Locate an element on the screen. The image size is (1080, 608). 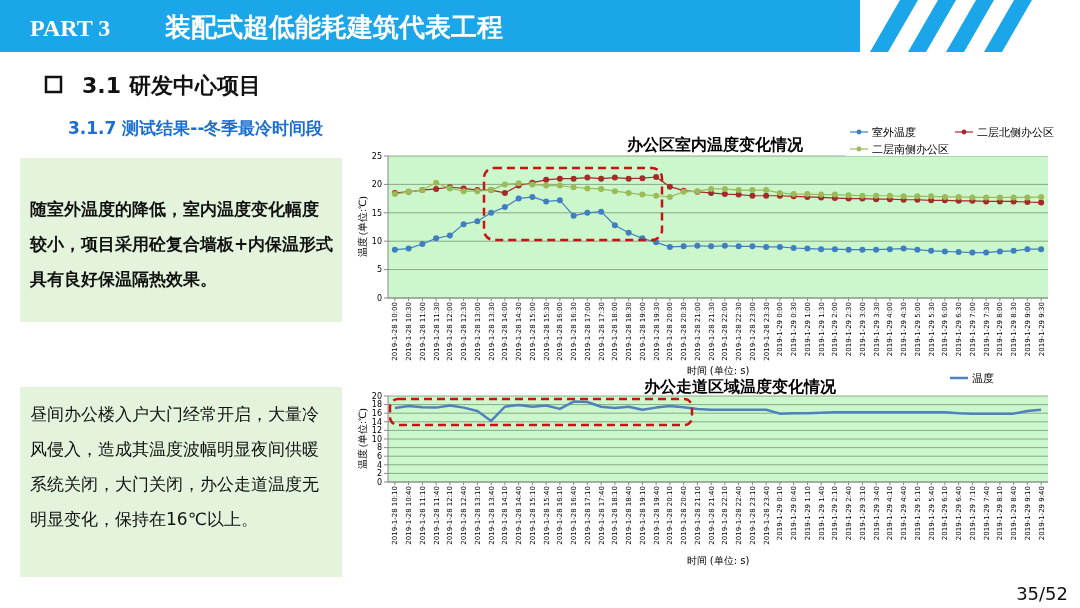
text: PART 3 is located at coordinates (70, 28).